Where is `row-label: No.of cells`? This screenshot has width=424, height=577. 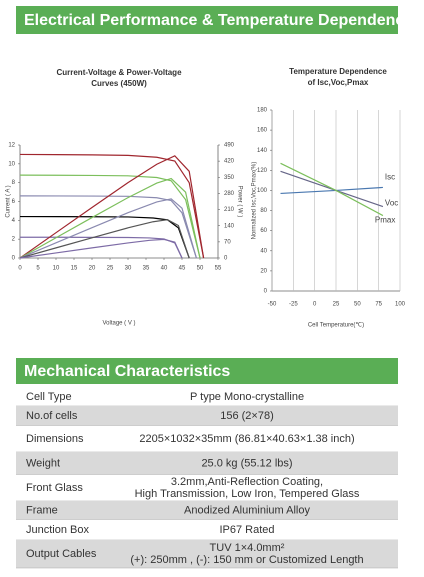
row-label: No.of cells is located at coordinates (52, 416).